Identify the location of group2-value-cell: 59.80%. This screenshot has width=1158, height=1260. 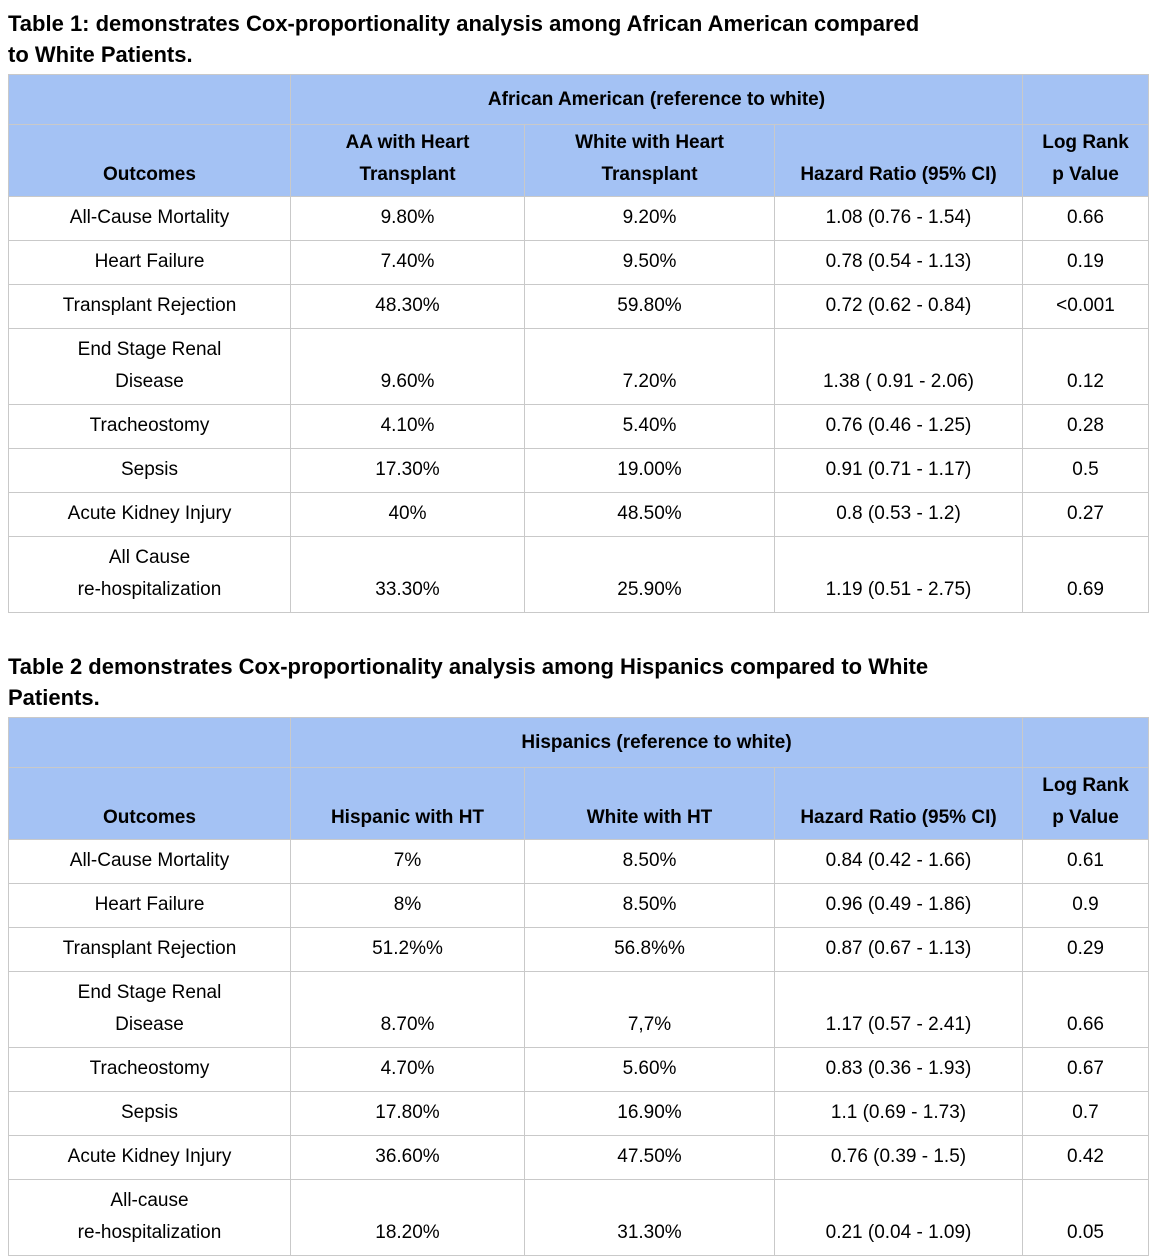
(649, 306).